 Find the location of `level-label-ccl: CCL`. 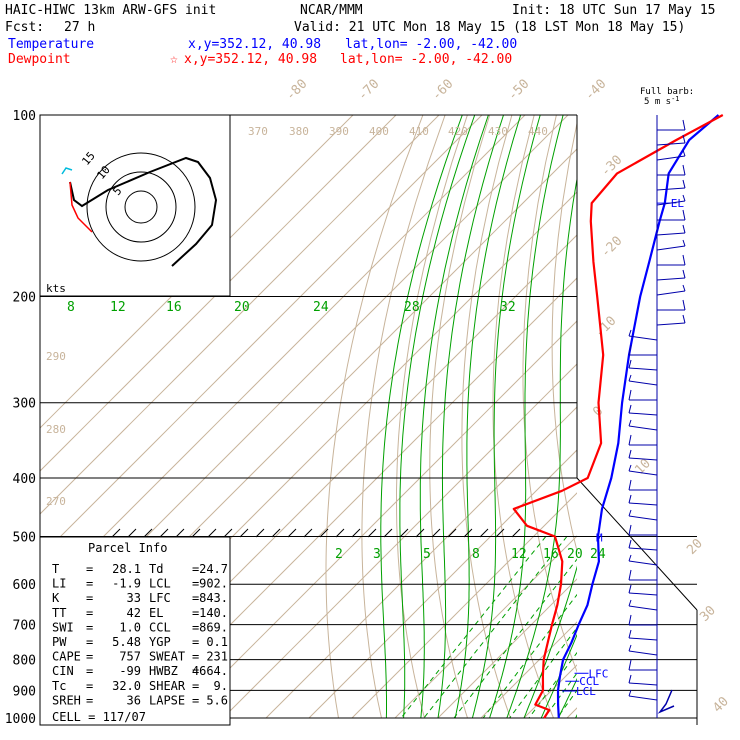

level-label-ccl: CCL is located at coordinates (589, 681).